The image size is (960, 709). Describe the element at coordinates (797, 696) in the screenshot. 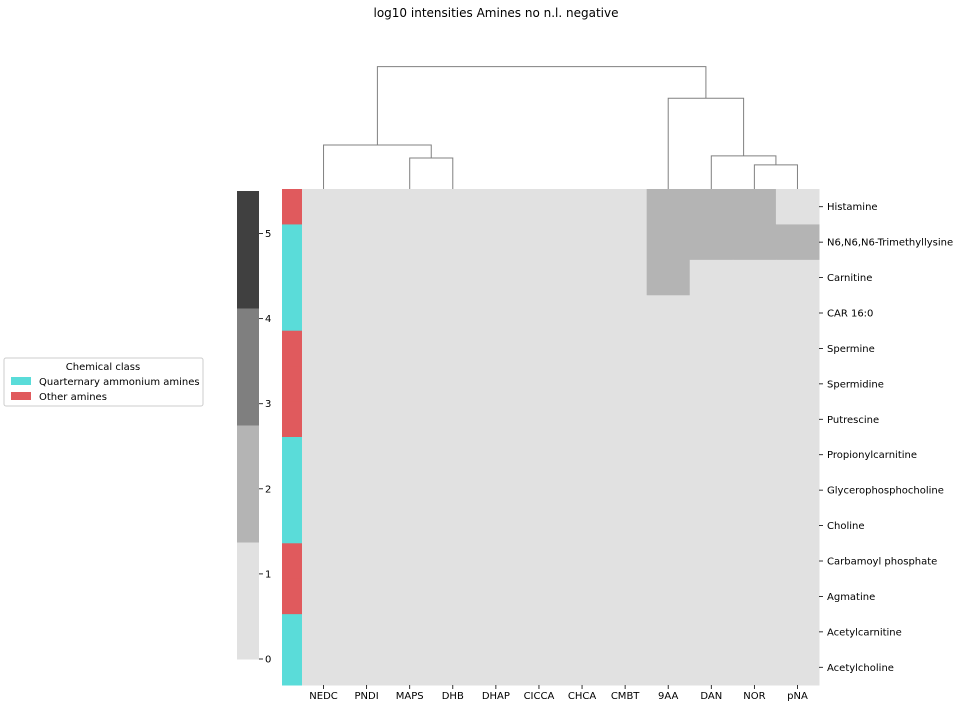

I see `column-label: pNA` at that location.